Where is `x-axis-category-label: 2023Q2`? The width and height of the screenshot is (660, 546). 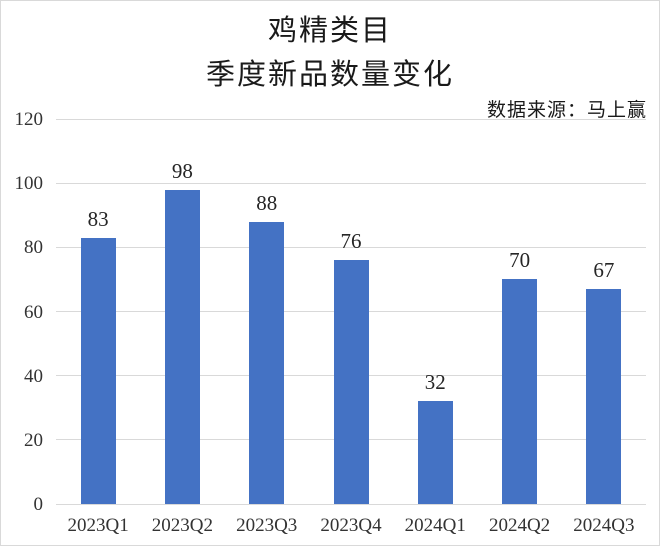 x-axis-category-label: 2023Q2 is located at coordinates (182, 525).